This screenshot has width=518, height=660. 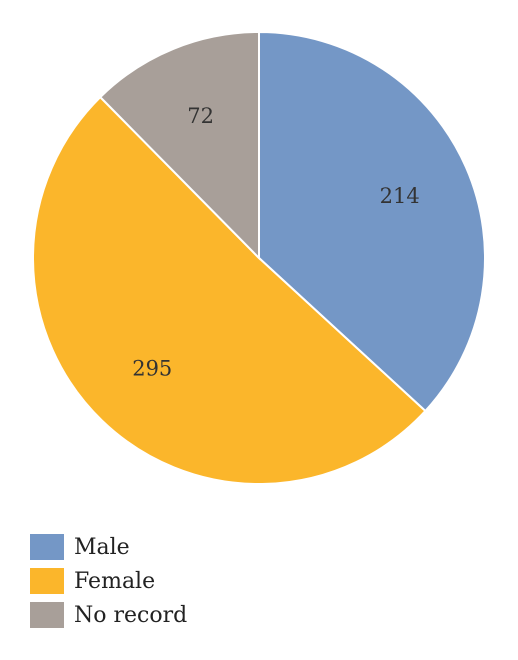 I want to click on legend-item-male: Male, so click(x=108, y=547).